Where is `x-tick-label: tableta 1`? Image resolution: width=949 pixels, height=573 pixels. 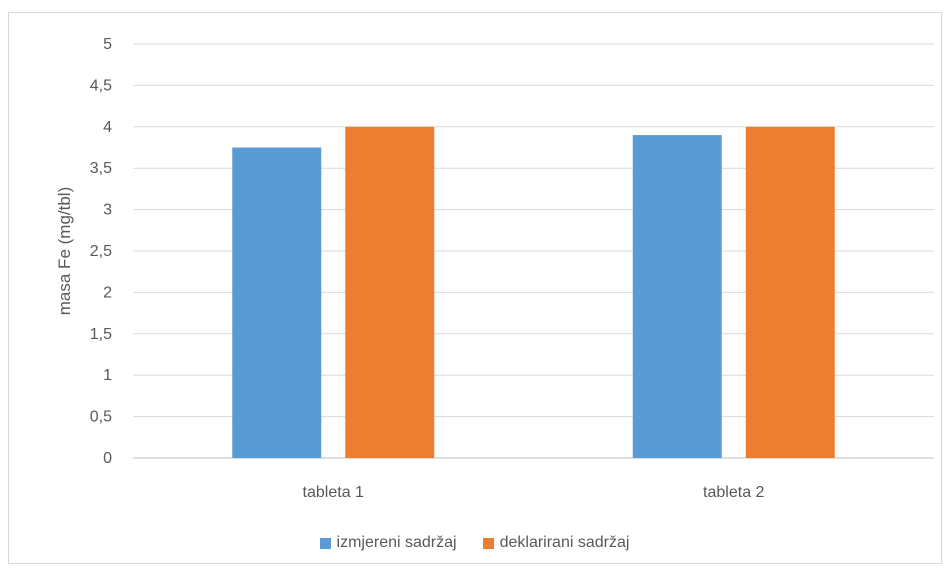
x-tick-label: tableta 1 is located at coordinates (333, 492).